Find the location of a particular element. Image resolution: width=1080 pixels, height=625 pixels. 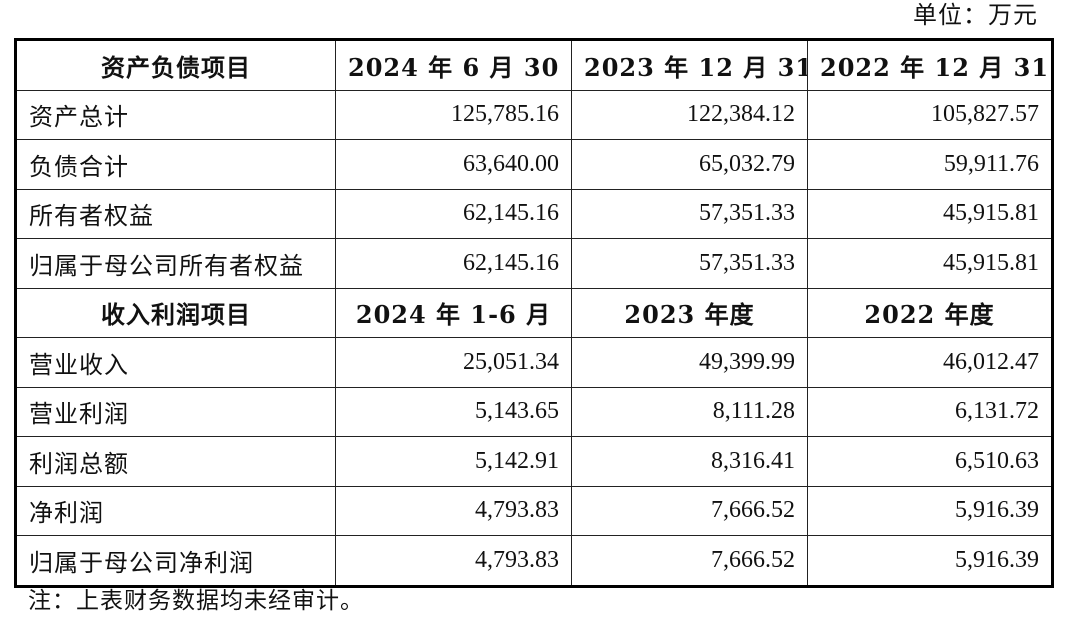

value-cell: 25,051.34 is located at coordinates (453, 362).